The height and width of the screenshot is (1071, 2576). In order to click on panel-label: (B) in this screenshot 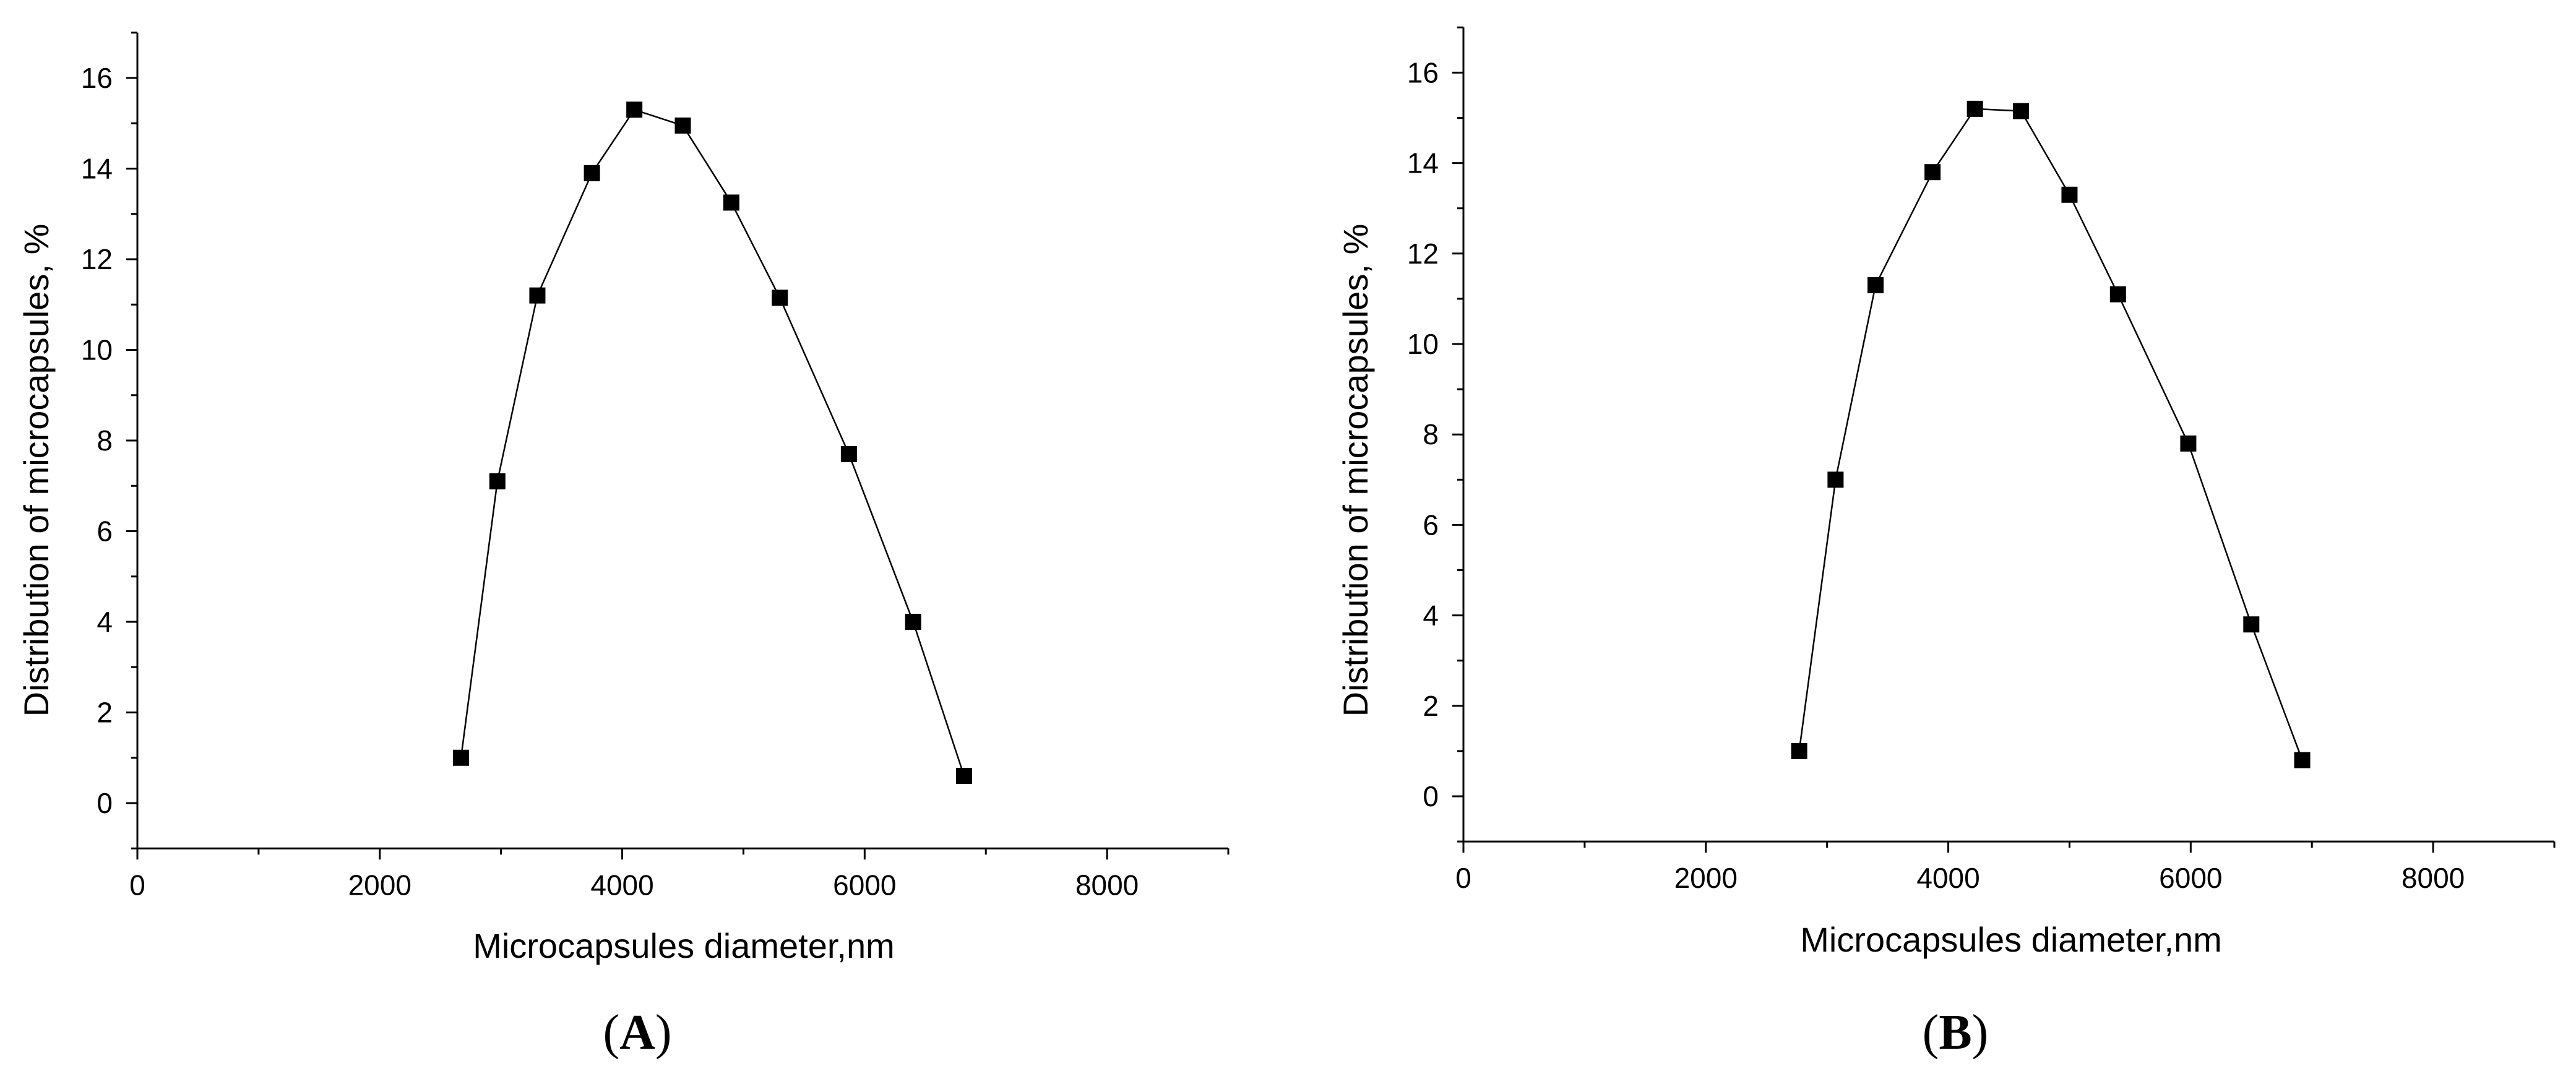, I will do `click(1956, 1032)`.